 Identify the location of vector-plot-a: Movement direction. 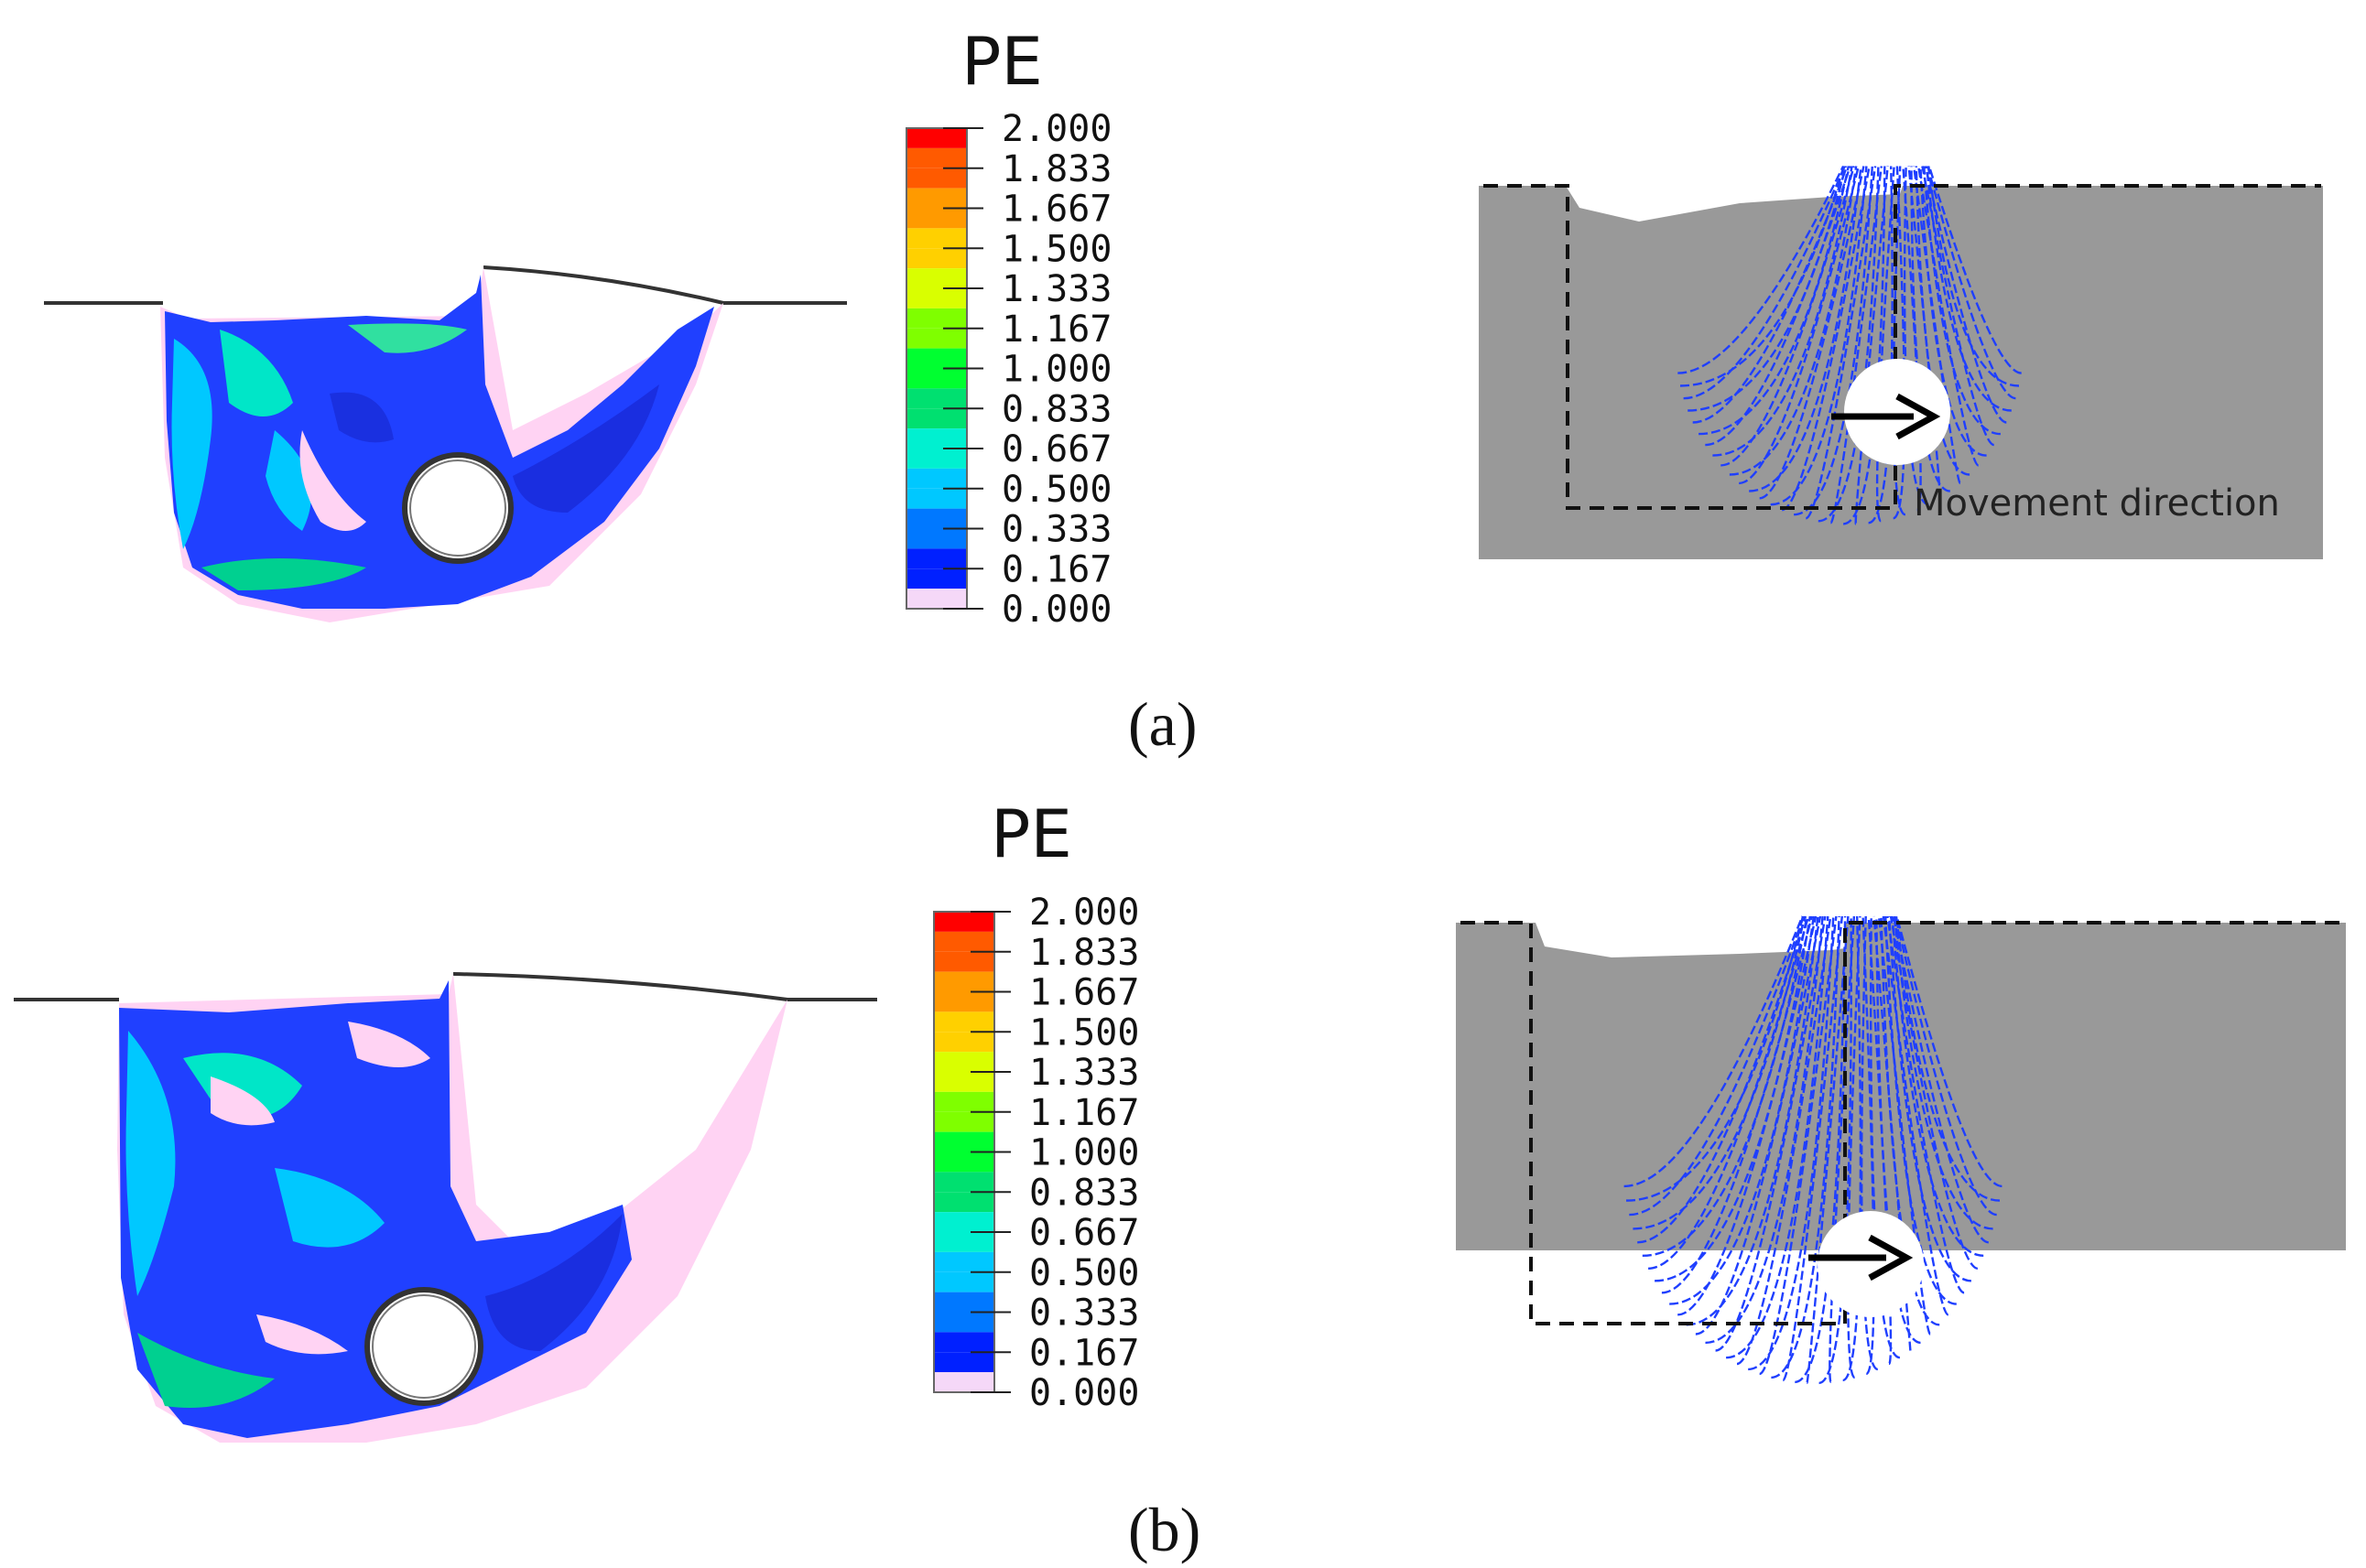
(1901, 344).